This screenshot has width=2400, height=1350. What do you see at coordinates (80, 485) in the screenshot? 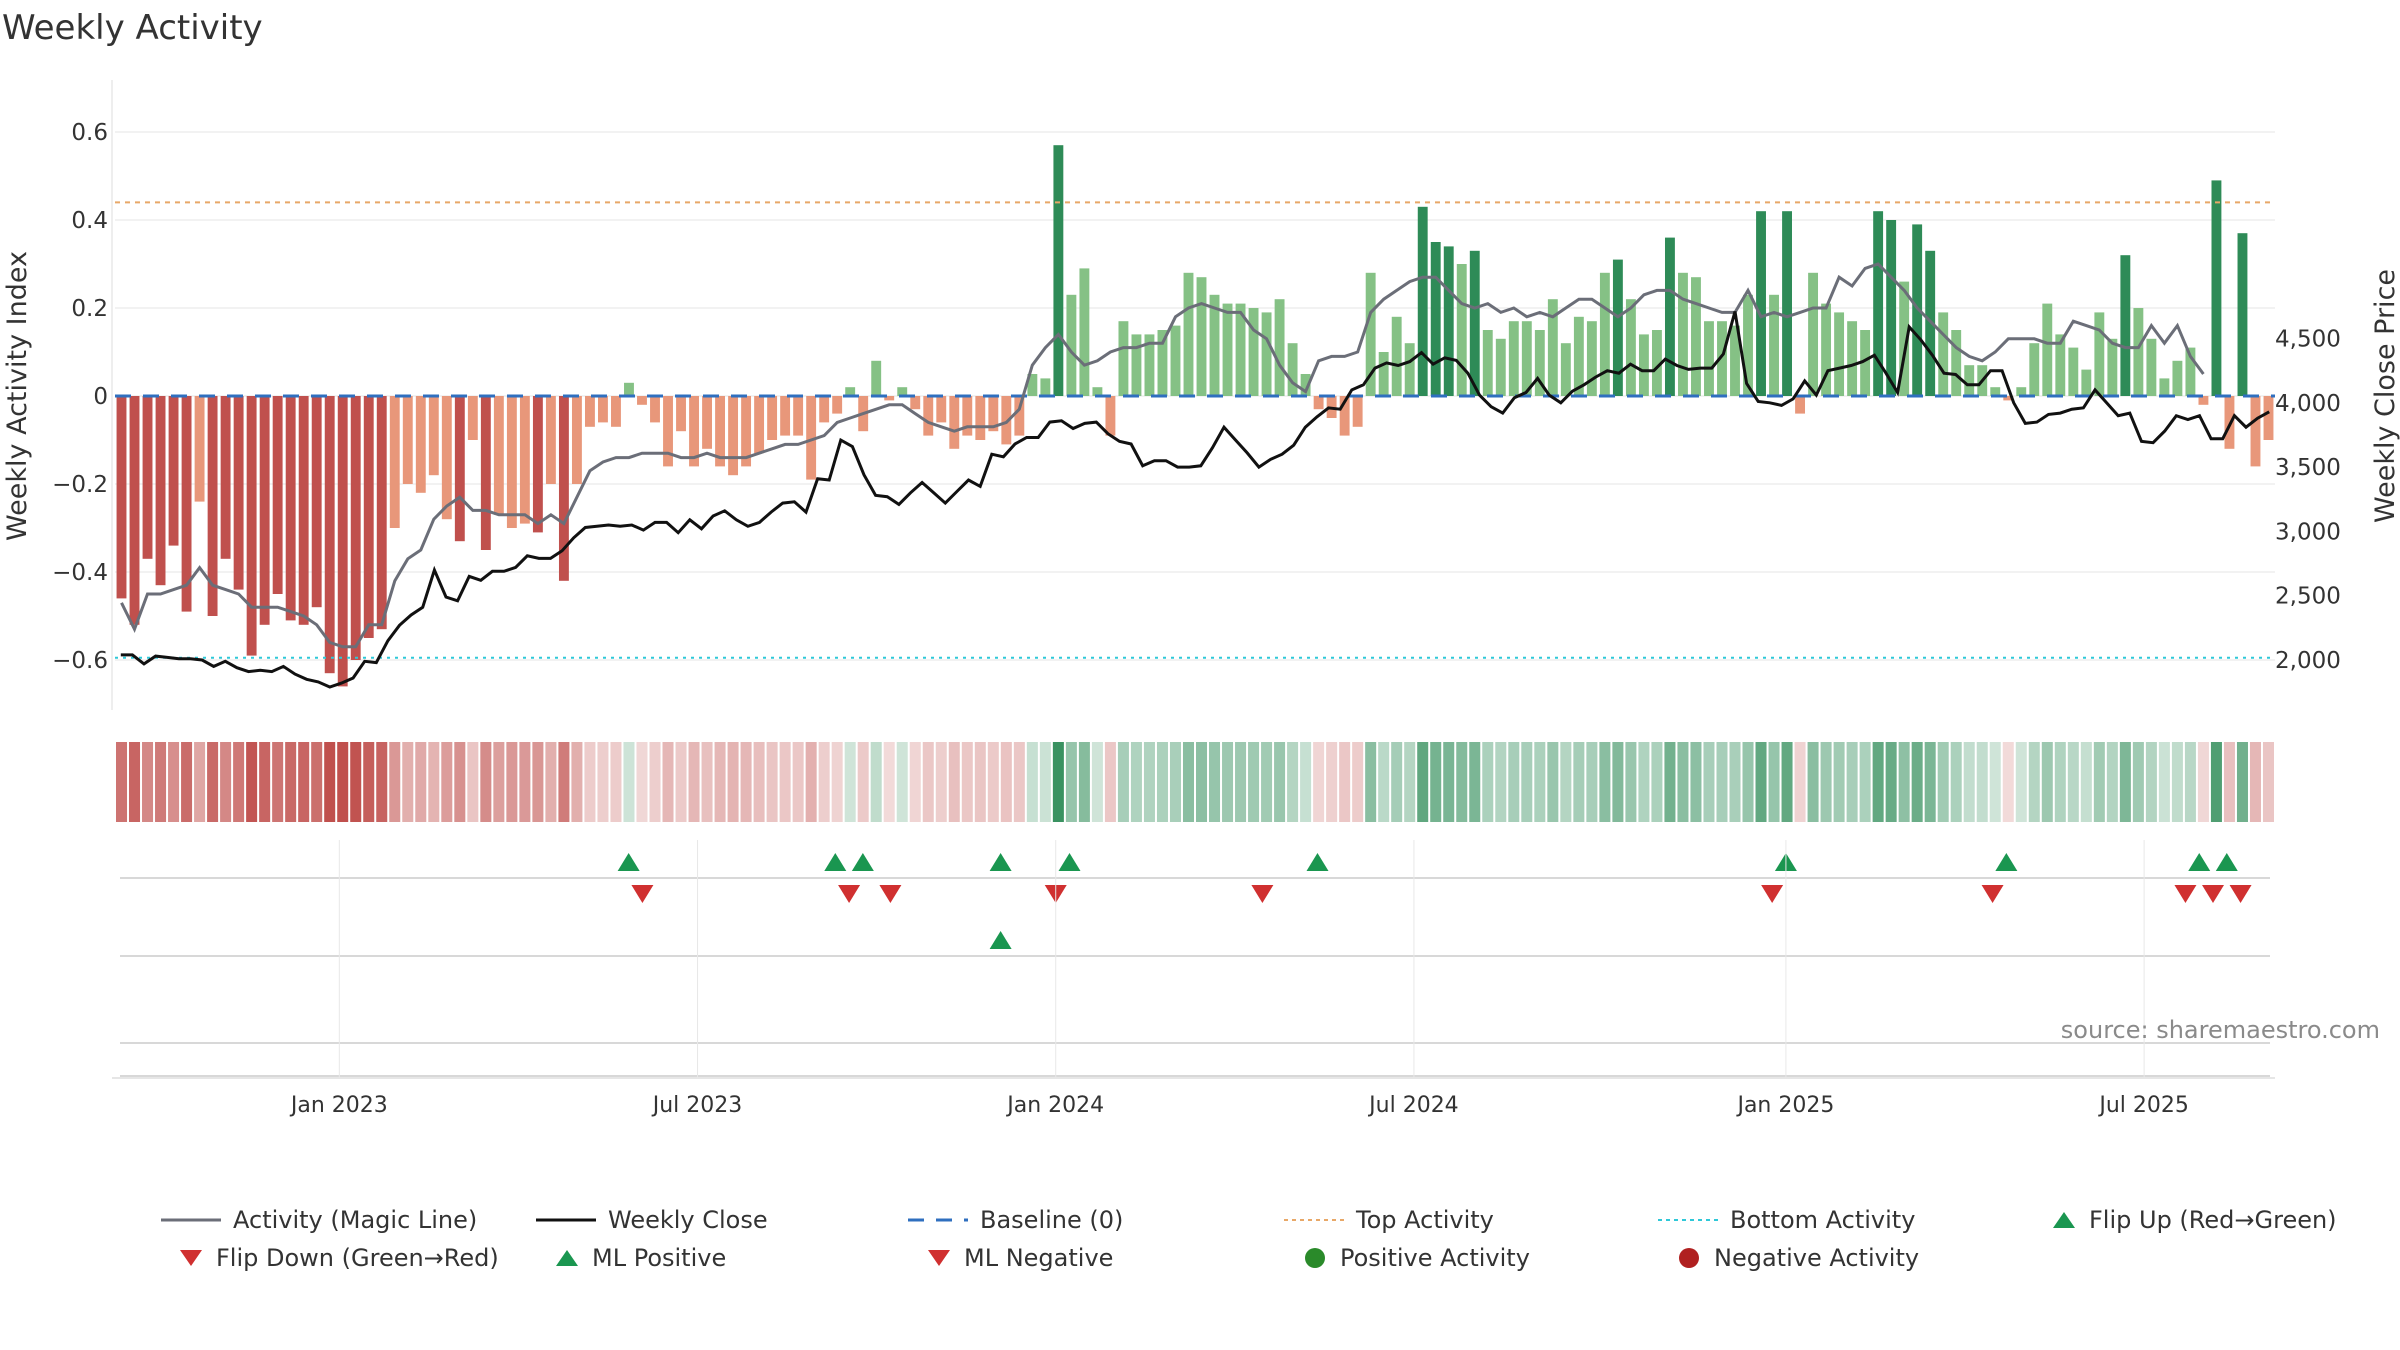
I see `y-tick-label: −0.2` at bounding box center [80, 485].